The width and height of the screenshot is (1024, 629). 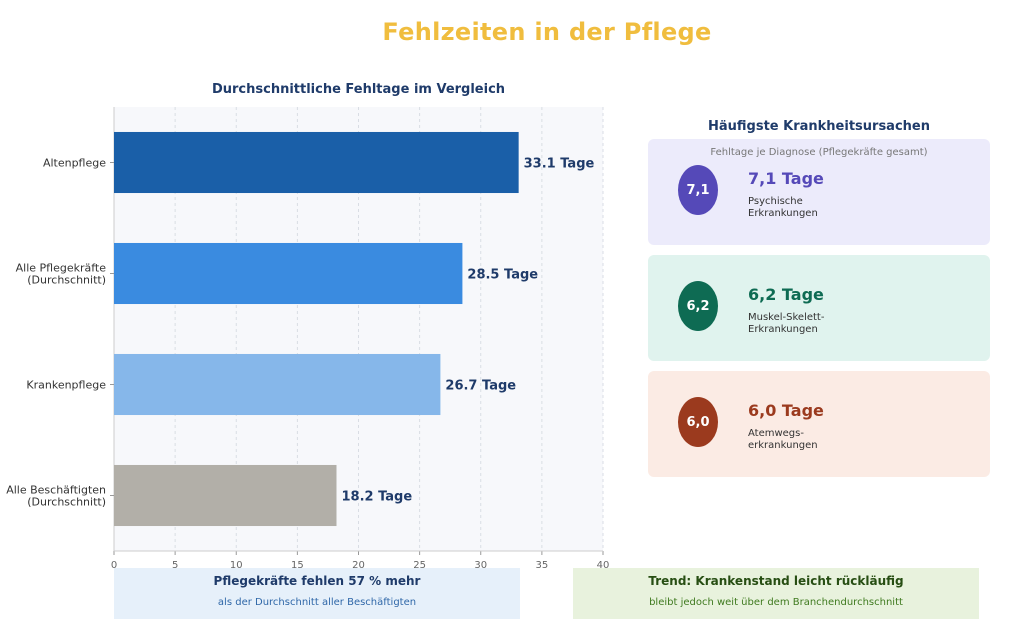 What do you see at coordinates (56, 496) in the screenshot?
I see `y-tick-label: Alle Beschäftigten (Durchschnitt)` at bounding box center [56, 496].